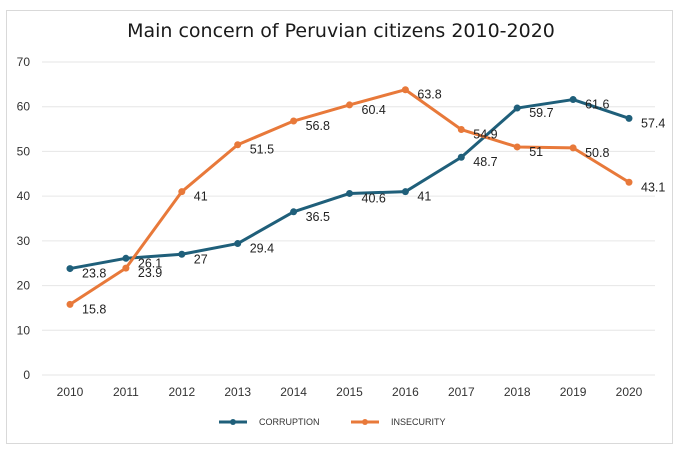 This screenshot has width=682, height=455. Describe the element at coordinates (24, 218) in the screenshot. I see `y-axis-ticks: 0 10 20 30 40 50 60 70` at that location.